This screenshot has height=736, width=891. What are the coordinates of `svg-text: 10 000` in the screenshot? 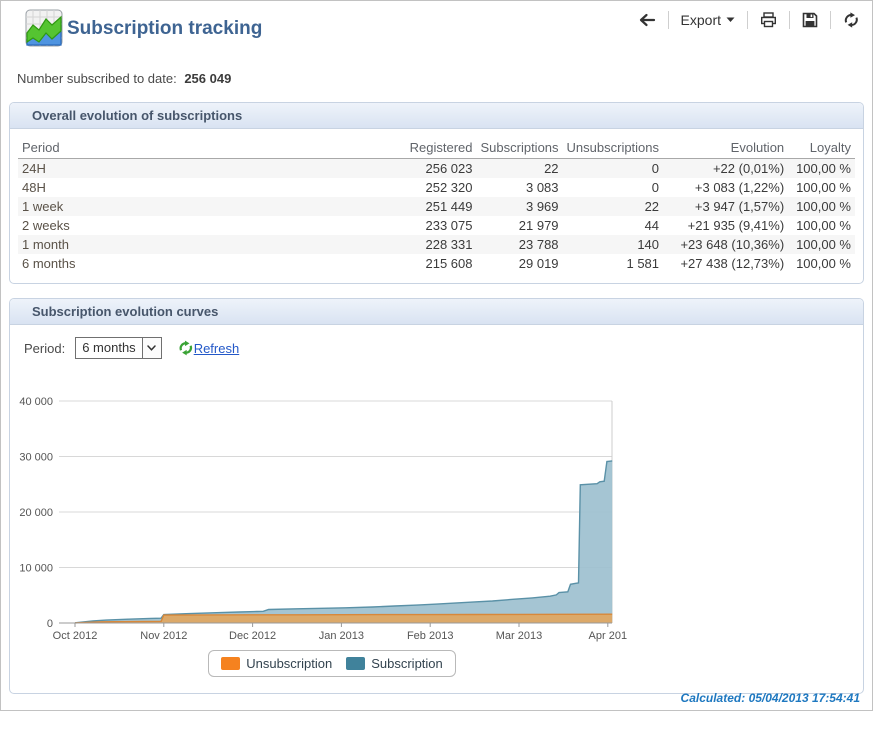 It's located at (36, 569).